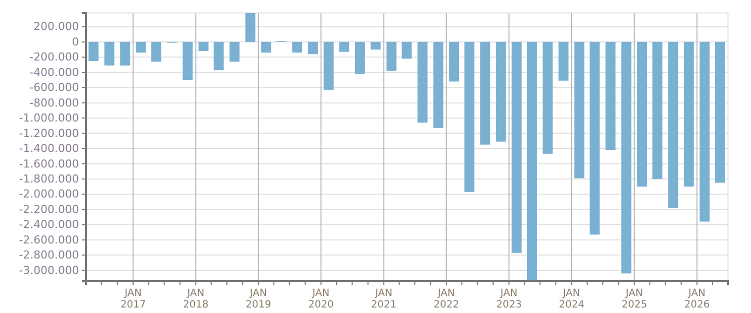 The image size is (751, 313). I want to click on x-tick-label: JAN 2021, so click(383, 299).